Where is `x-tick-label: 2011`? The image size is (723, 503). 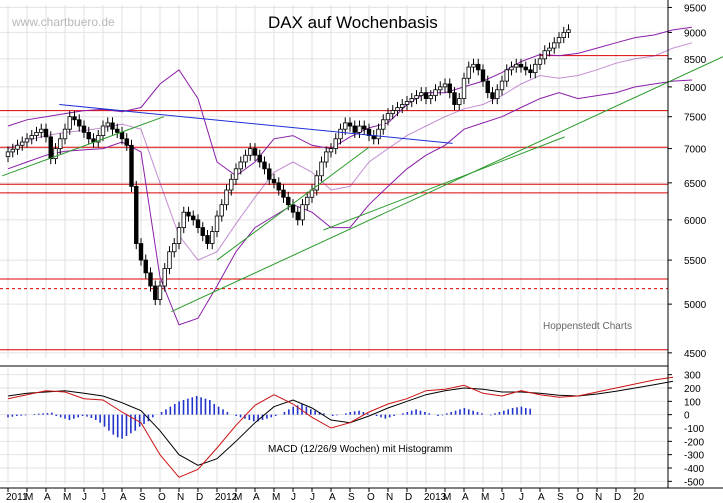 x-tick-label: 2011 is located at coordinates (17, 497).